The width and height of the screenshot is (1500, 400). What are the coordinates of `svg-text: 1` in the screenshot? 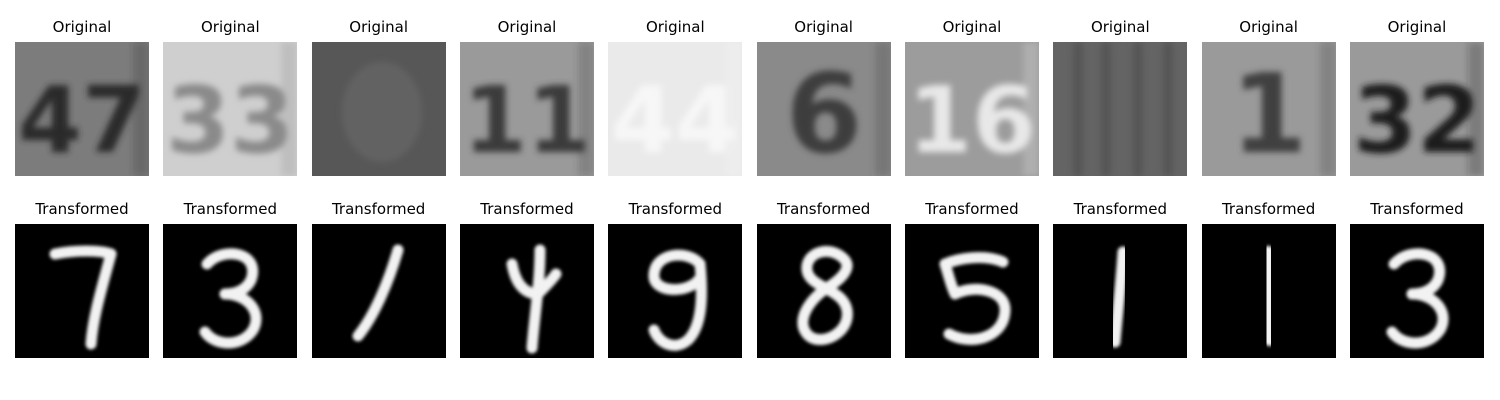 It's located at (1268, 113).